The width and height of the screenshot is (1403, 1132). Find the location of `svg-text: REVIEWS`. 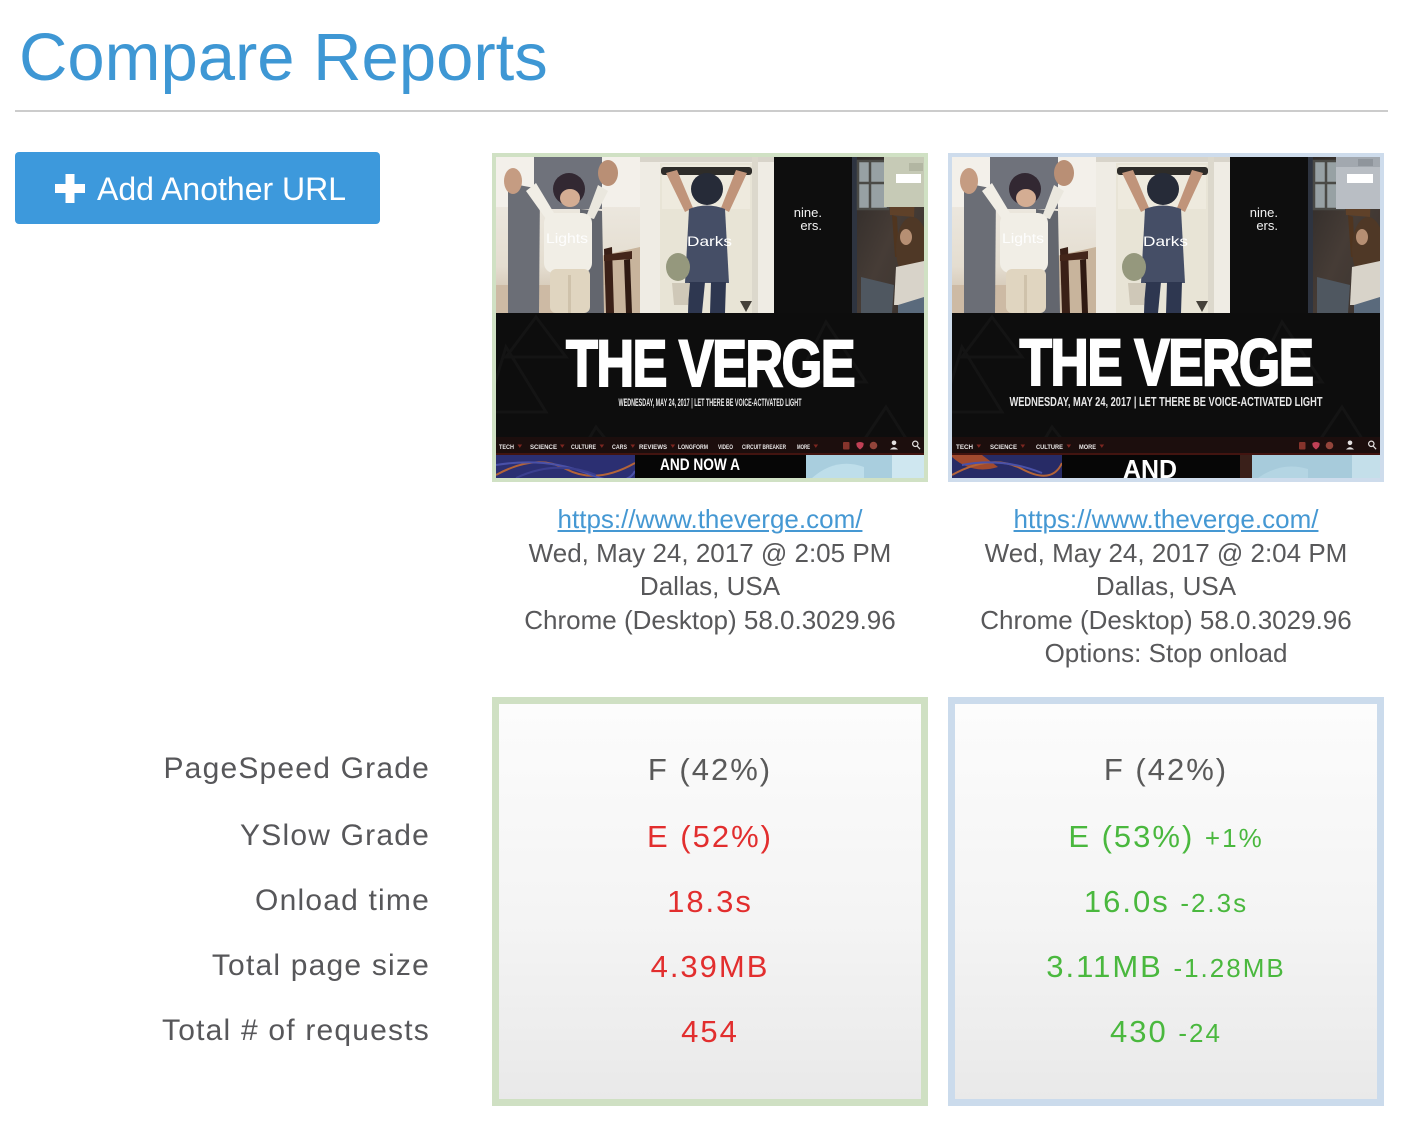

svg-text: REVIEWS is located at coordinates (653, 447).